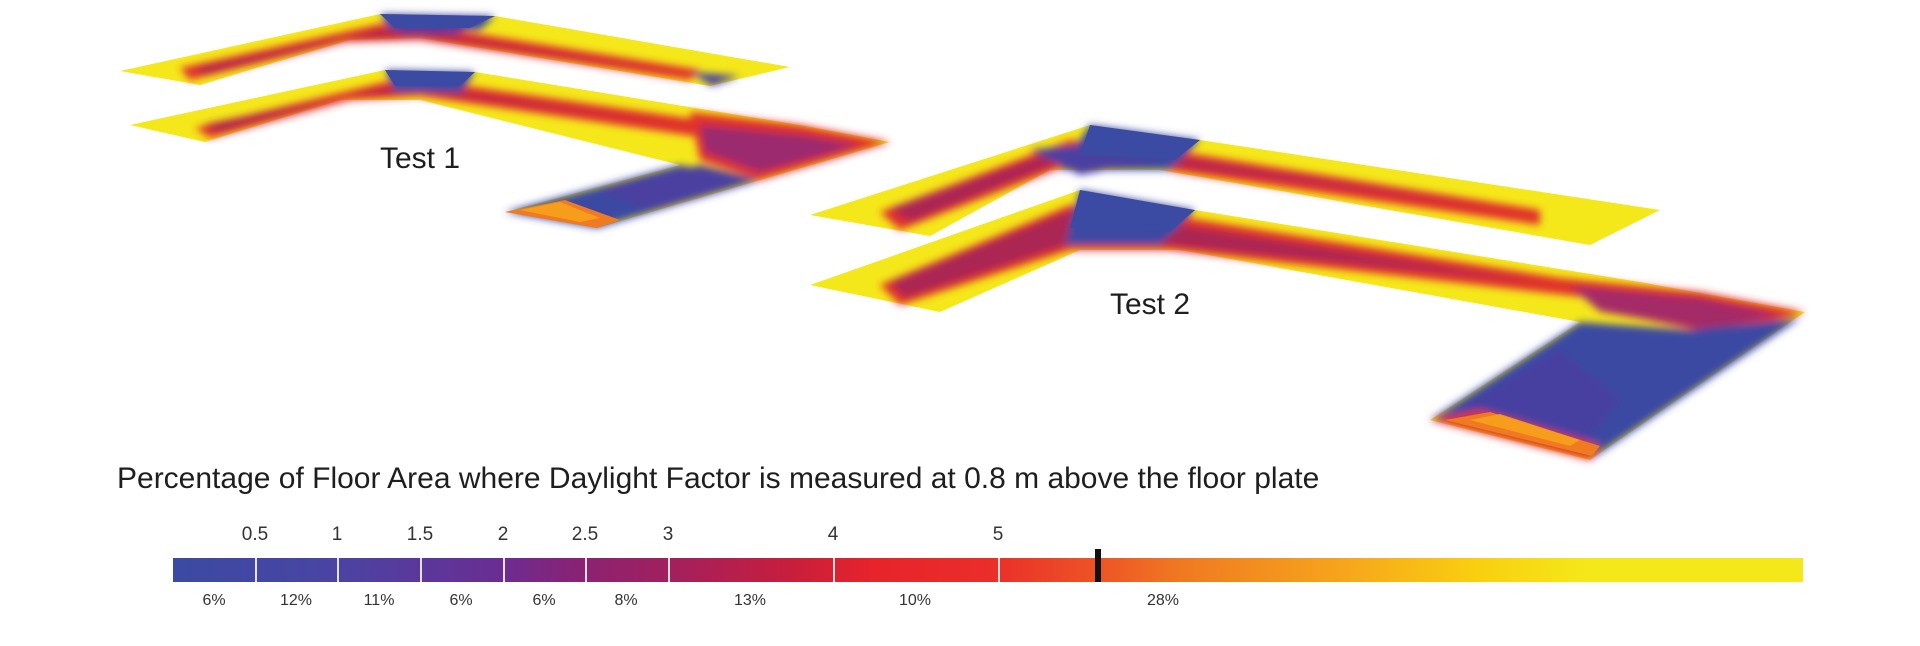 The width and height of the screenshot is (1920, 646). What do you see at coordinates (296, 600) in the screenshot?
I see `legend-percentage: 12%` at bounding box center [296, 600].